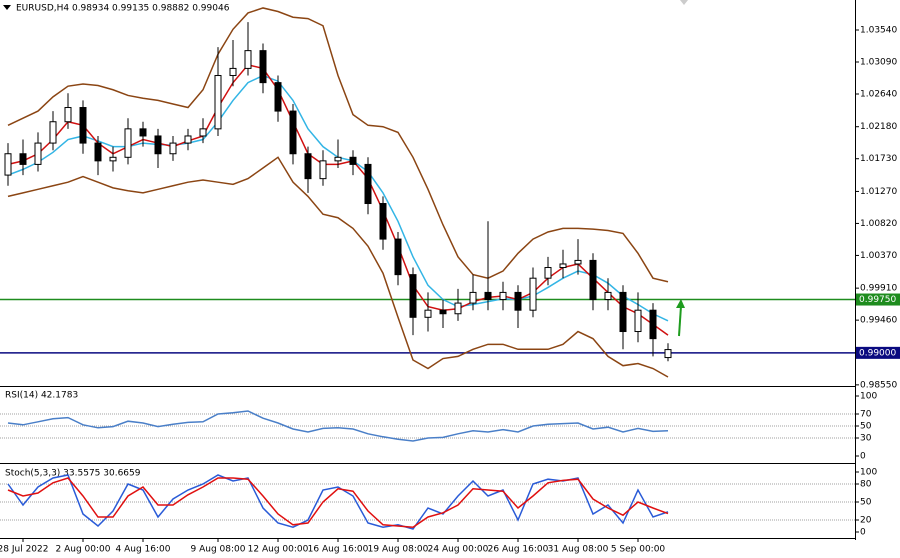  Describe the element at coordinates (278, 550) in the screenshot. I see `x-tick-label: 12 Aug 00:00` at that location.